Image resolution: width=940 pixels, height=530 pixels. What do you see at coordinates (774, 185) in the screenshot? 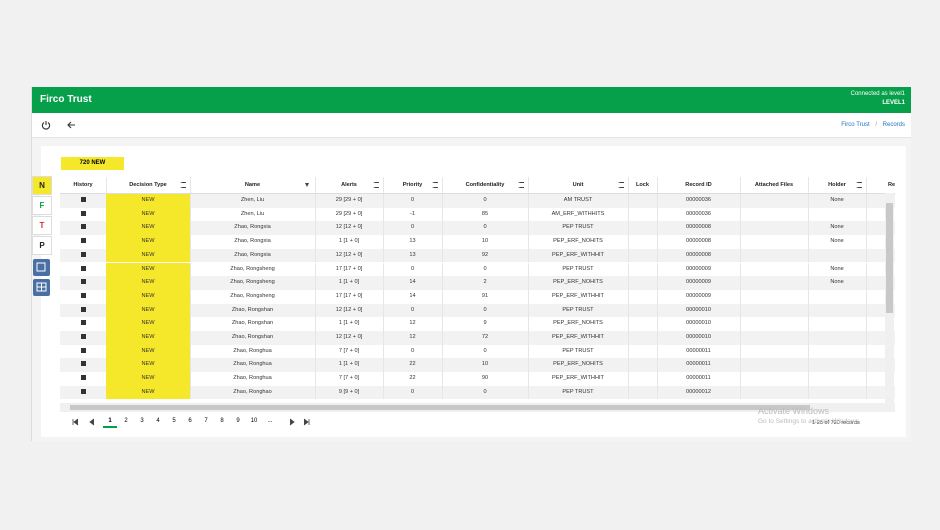
I see `column-header: Attached Files` at bounding box center [774, 185].